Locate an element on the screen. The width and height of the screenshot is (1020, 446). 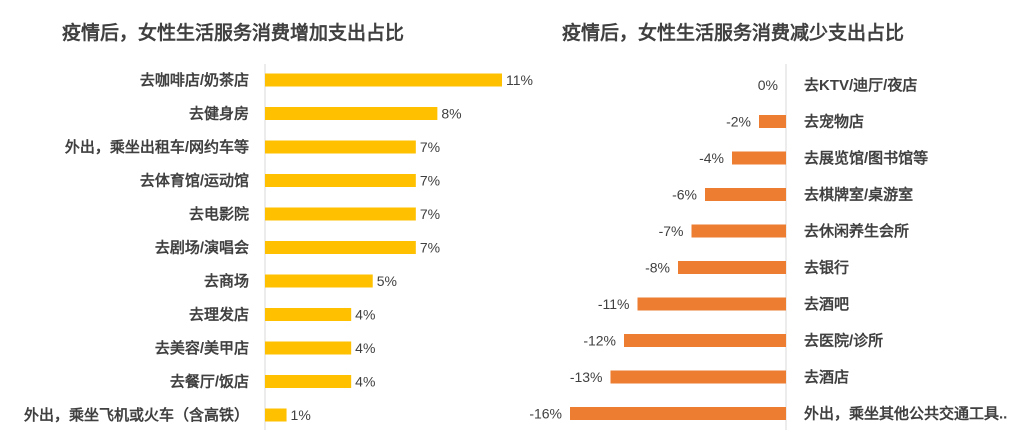
category-label: 去KTV/迪厅/夜店 is located at coordinates (860, 85).